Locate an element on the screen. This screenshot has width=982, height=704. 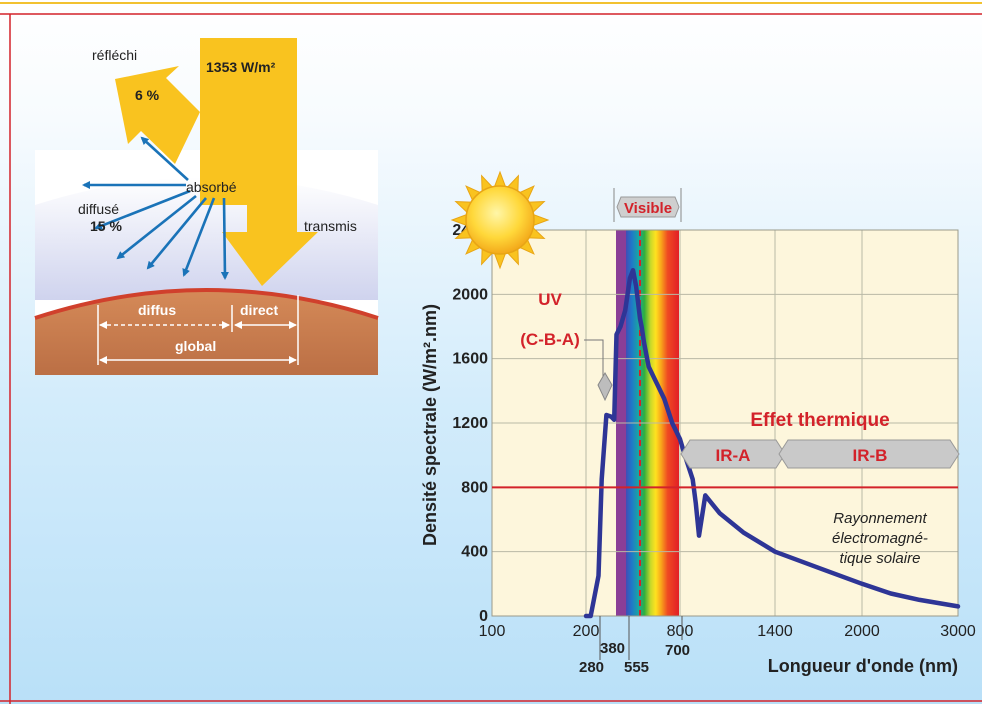
y-tick-label: 2000 is located at coordinates (470, 294).